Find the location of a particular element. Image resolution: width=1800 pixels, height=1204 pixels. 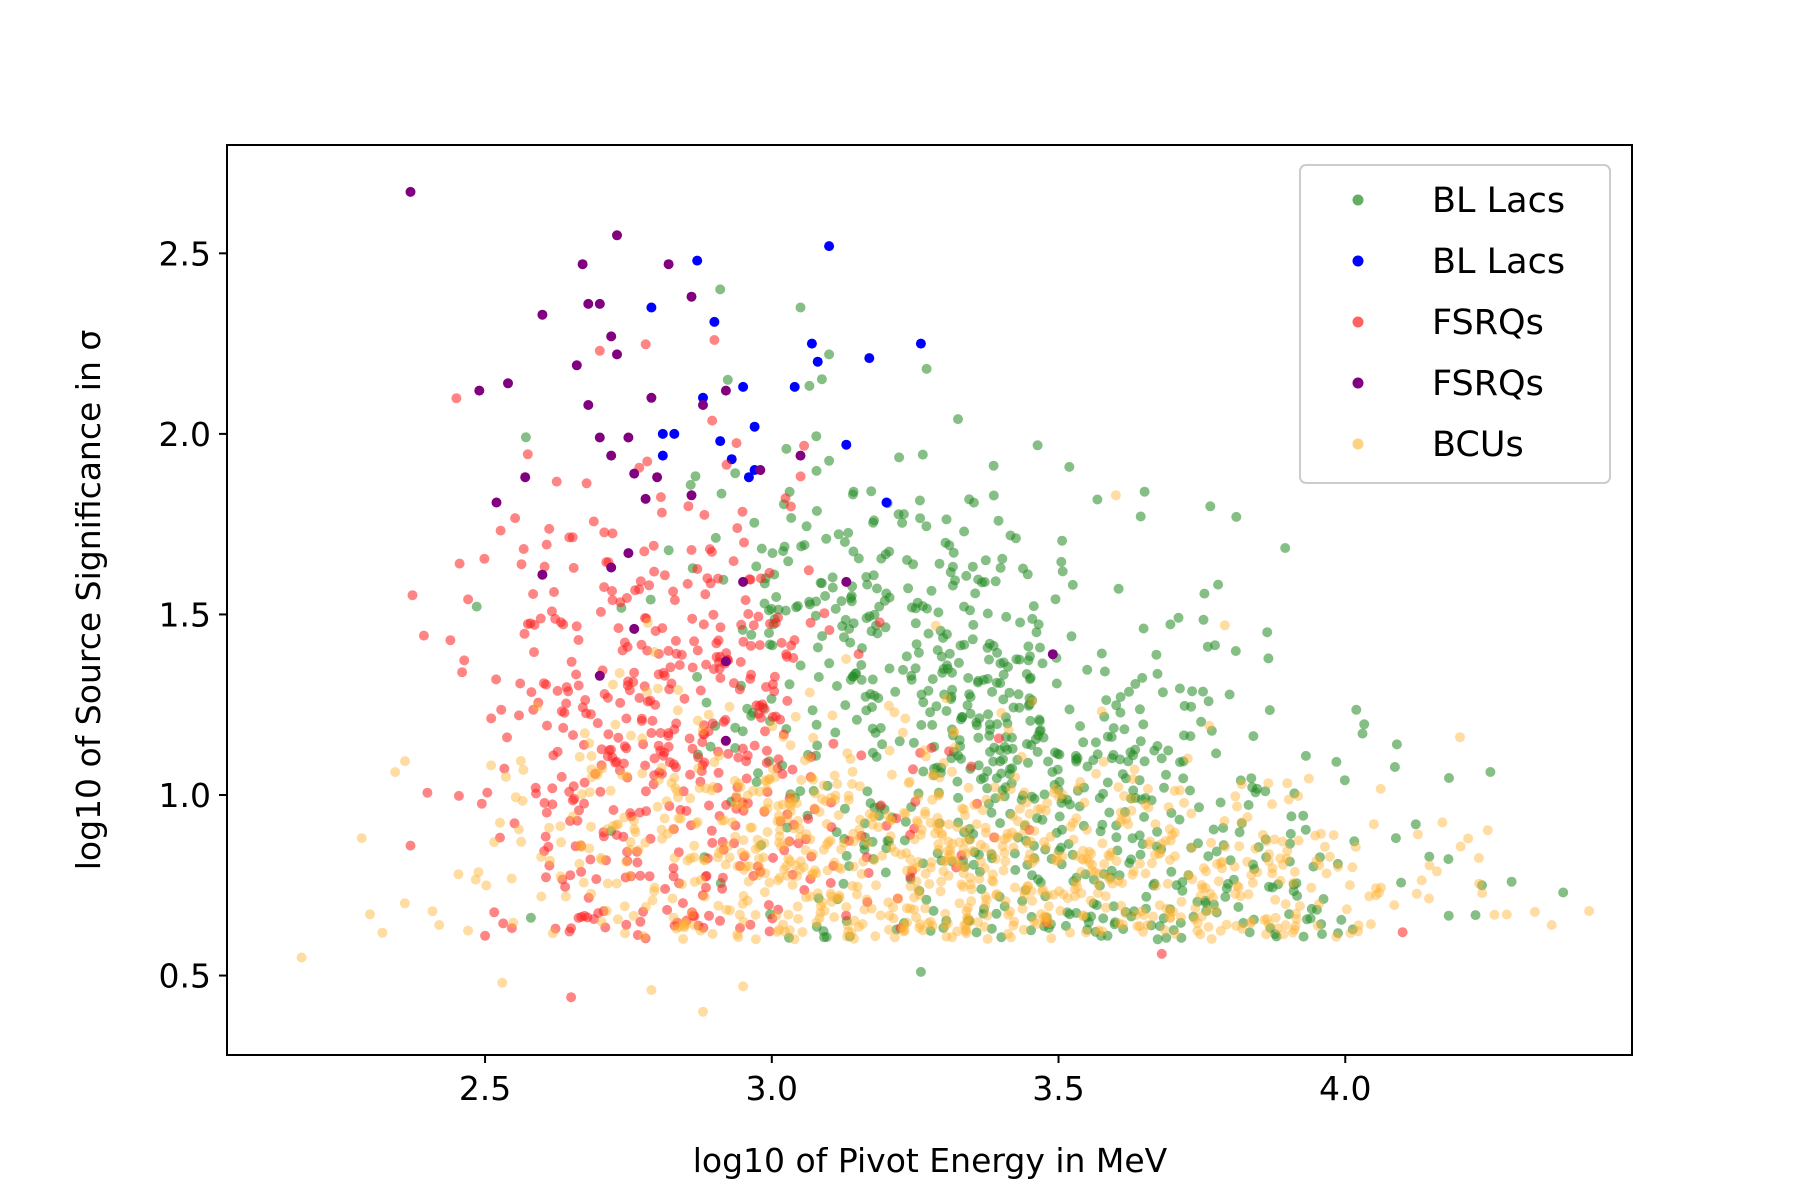

x-tick-label: 4.0 is located at coordinates (1345, 1088).